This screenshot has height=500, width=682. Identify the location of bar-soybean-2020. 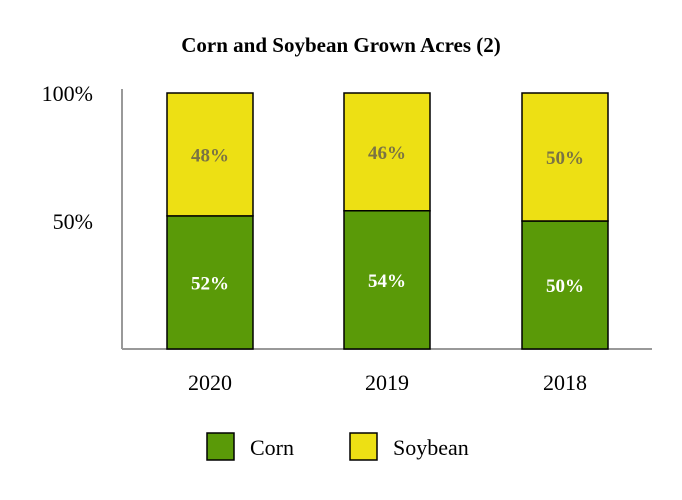
(210, 154).